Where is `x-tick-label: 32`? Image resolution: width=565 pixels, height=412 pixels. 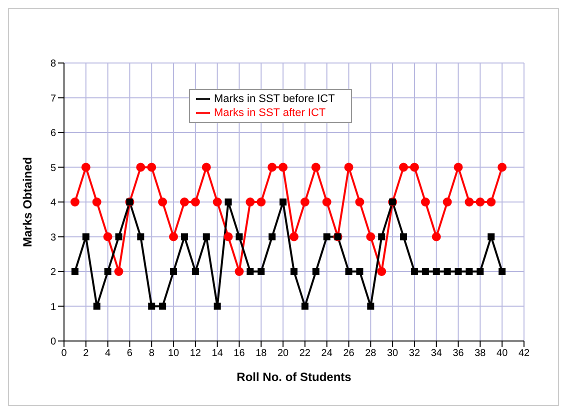
x-tick-label: 32 is located at coordinates (414, 354).